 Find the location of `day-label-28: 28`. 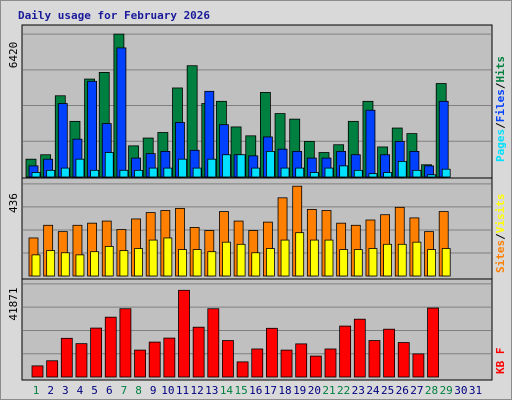

day-label-28: 28 is located at coordinates (431, 390).